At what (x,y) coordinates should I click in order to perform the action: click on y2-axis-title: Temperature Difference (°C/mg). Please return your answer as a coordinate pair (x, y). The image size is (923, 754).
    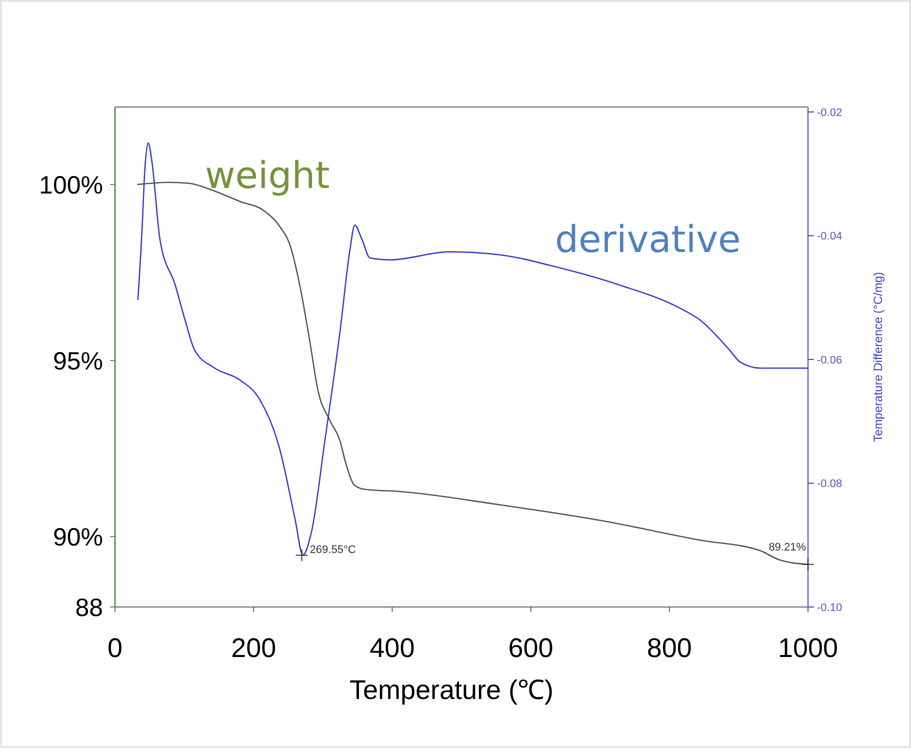
    Looking at the image, I should click on (878, 357).